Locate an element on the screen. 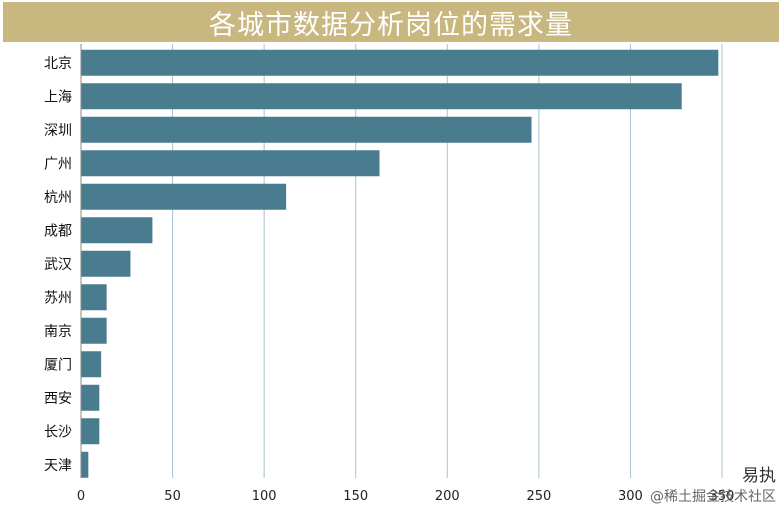 The width and height of the screenshot is (782, 510). x-tick-label: 250 is located at coordinates (538, 496).